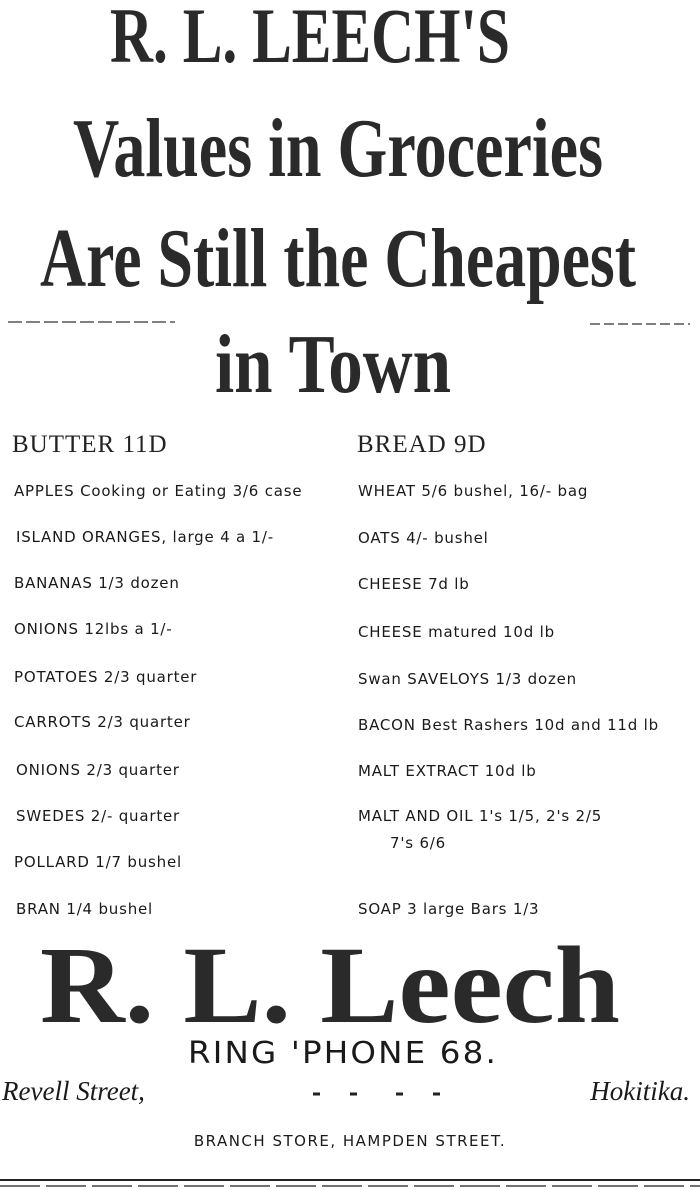  I want to click on item: POLLARD 1/7 bushel, so click(98, 862).